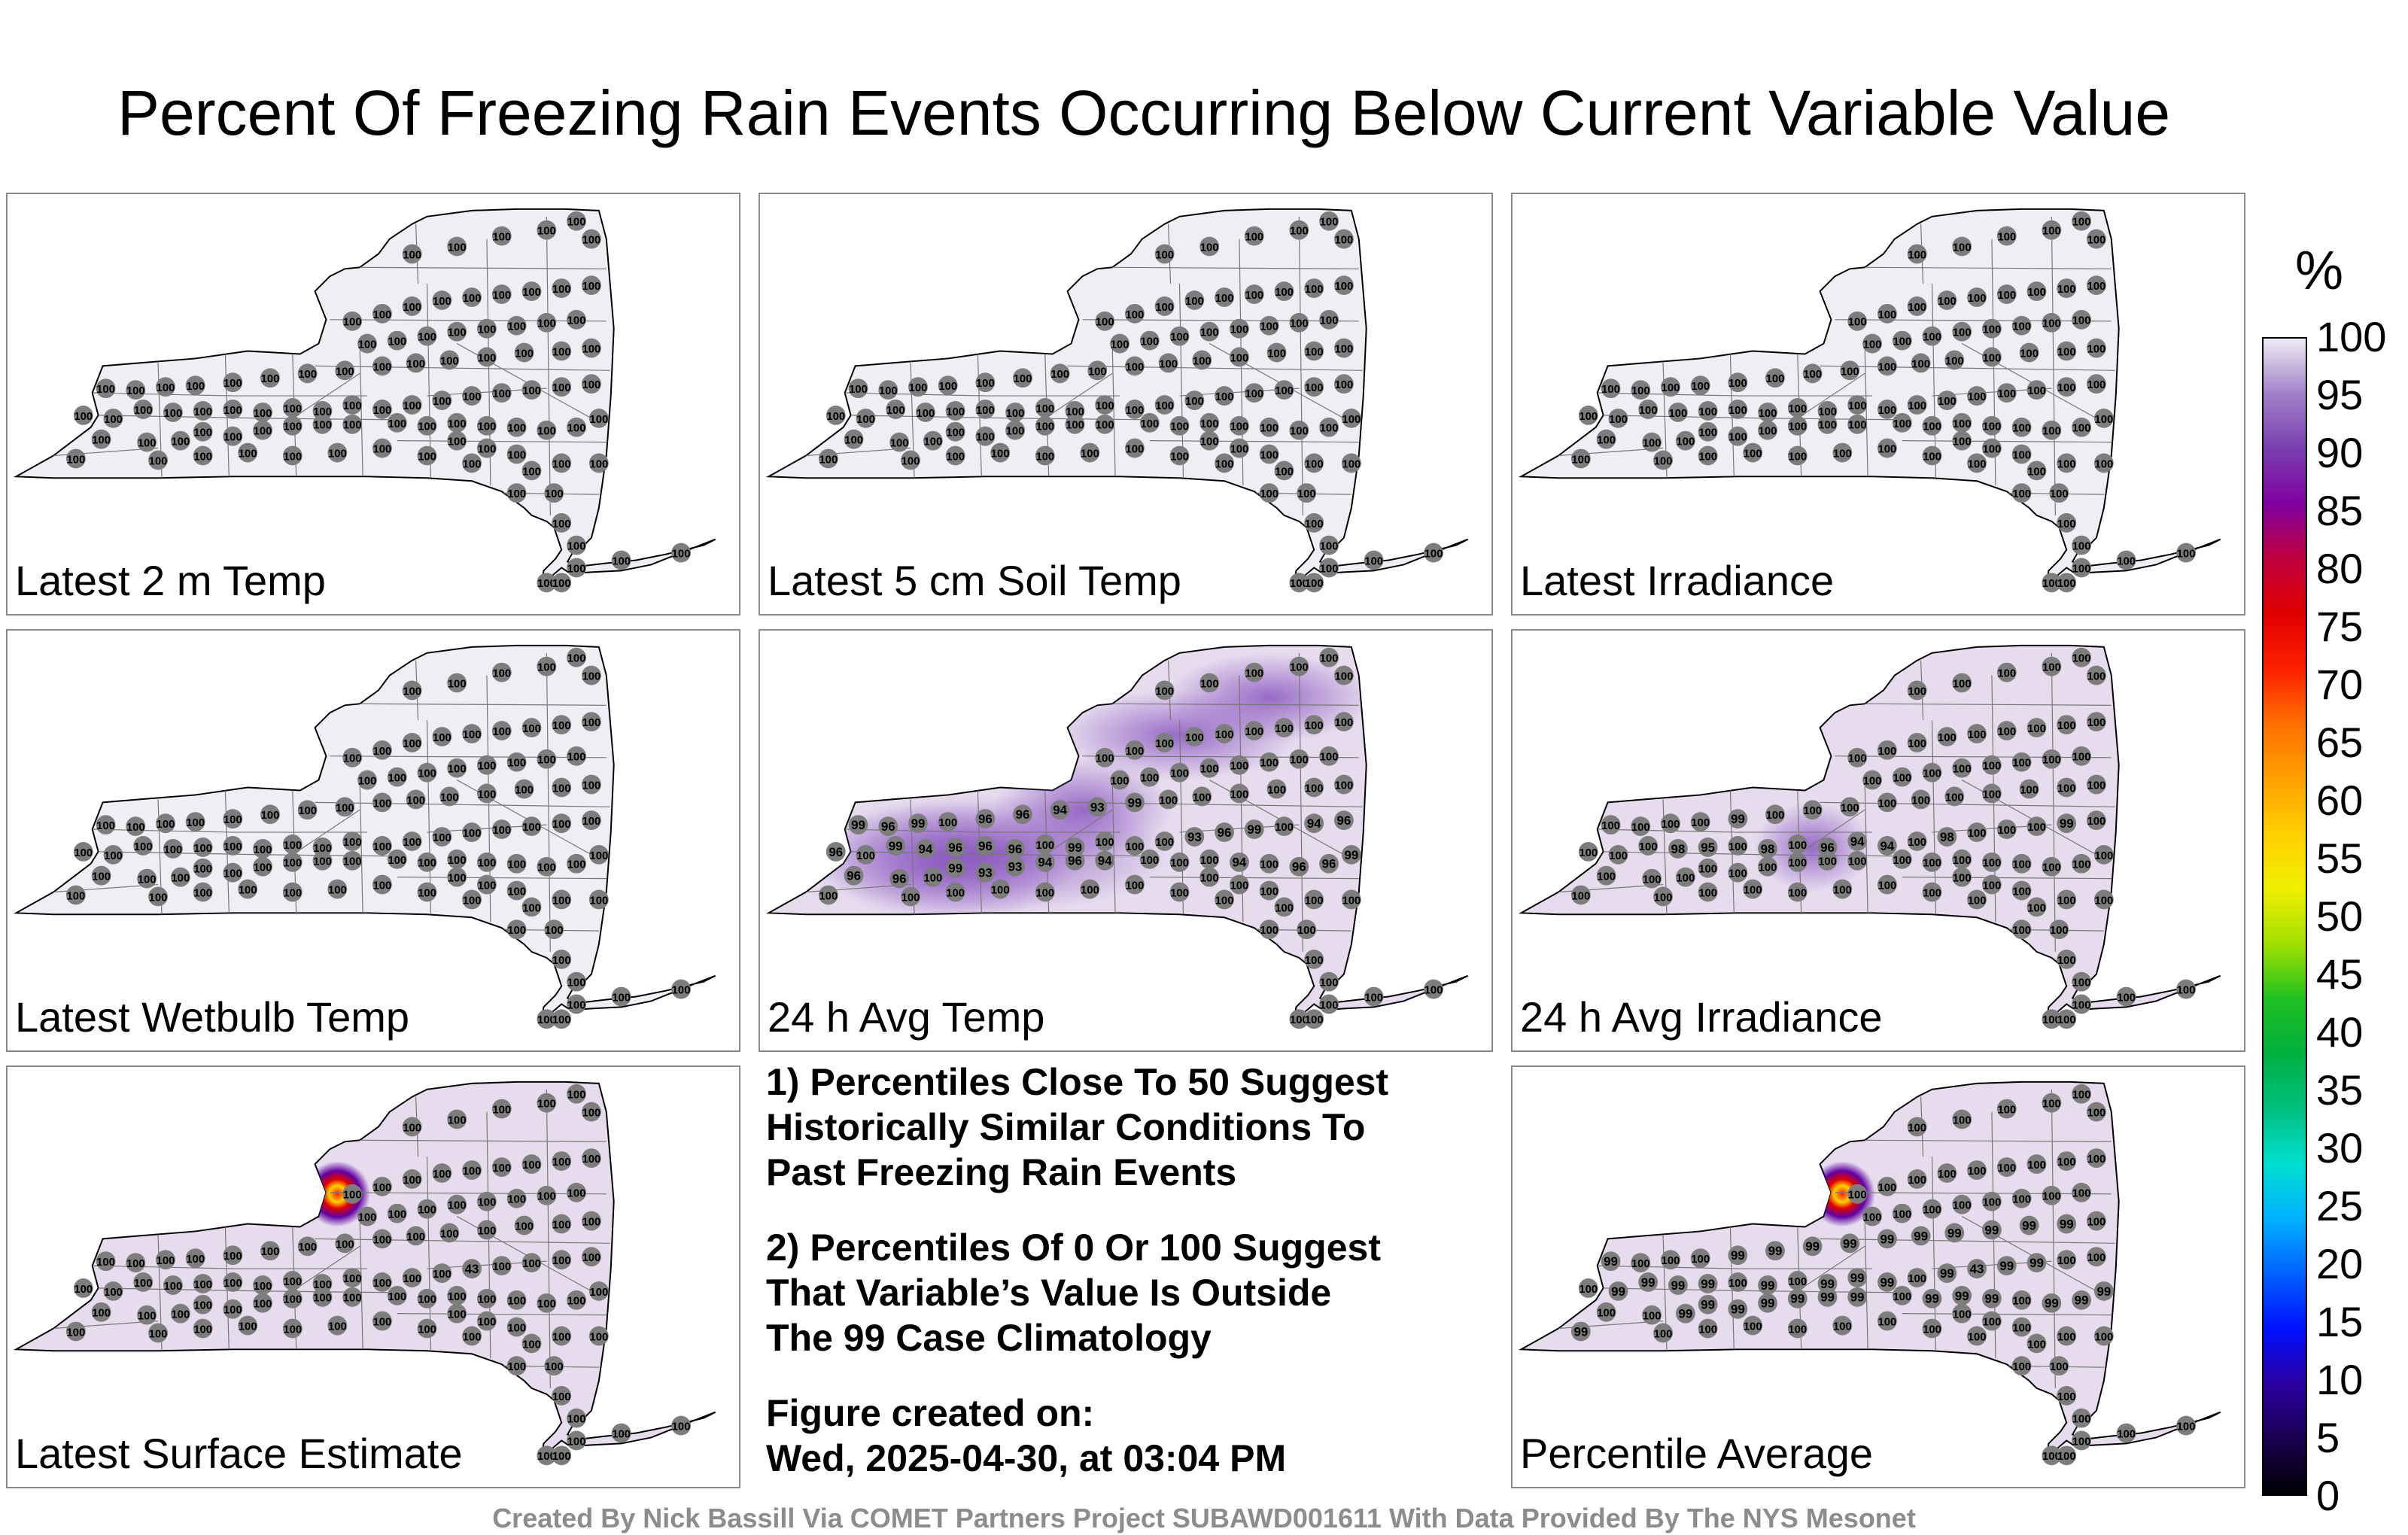  What do you see at coordinates (2103, 1291) in the screenshot?
I see `station-marker: 99` at bounding box center [2103, 1291].